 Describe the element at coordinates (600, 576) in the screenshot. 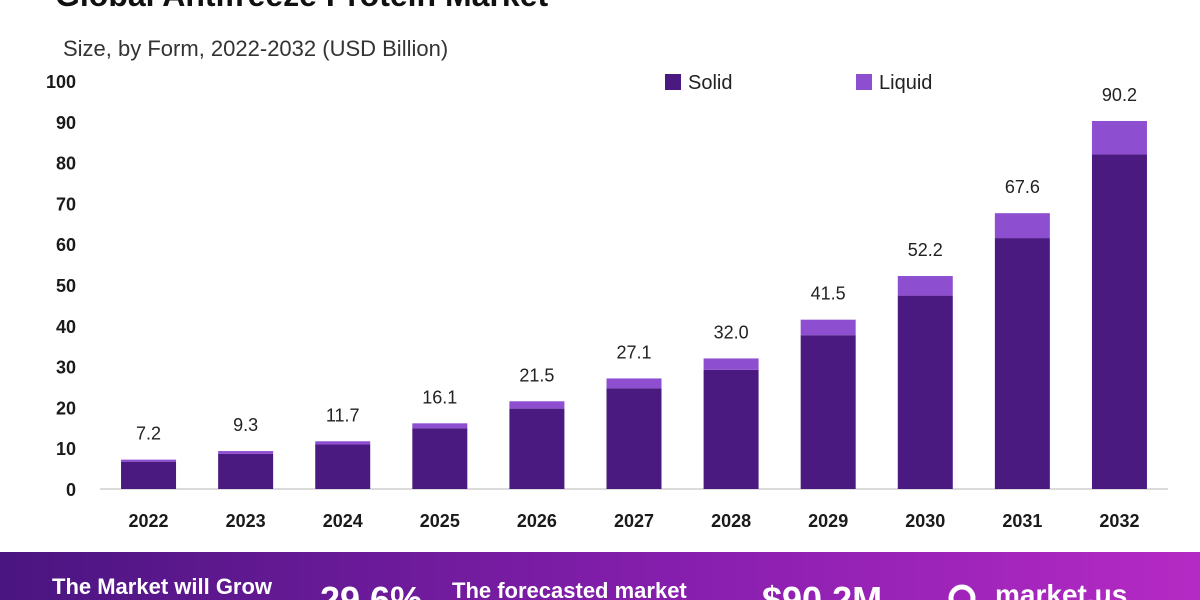

I see `footer-band` at that location.